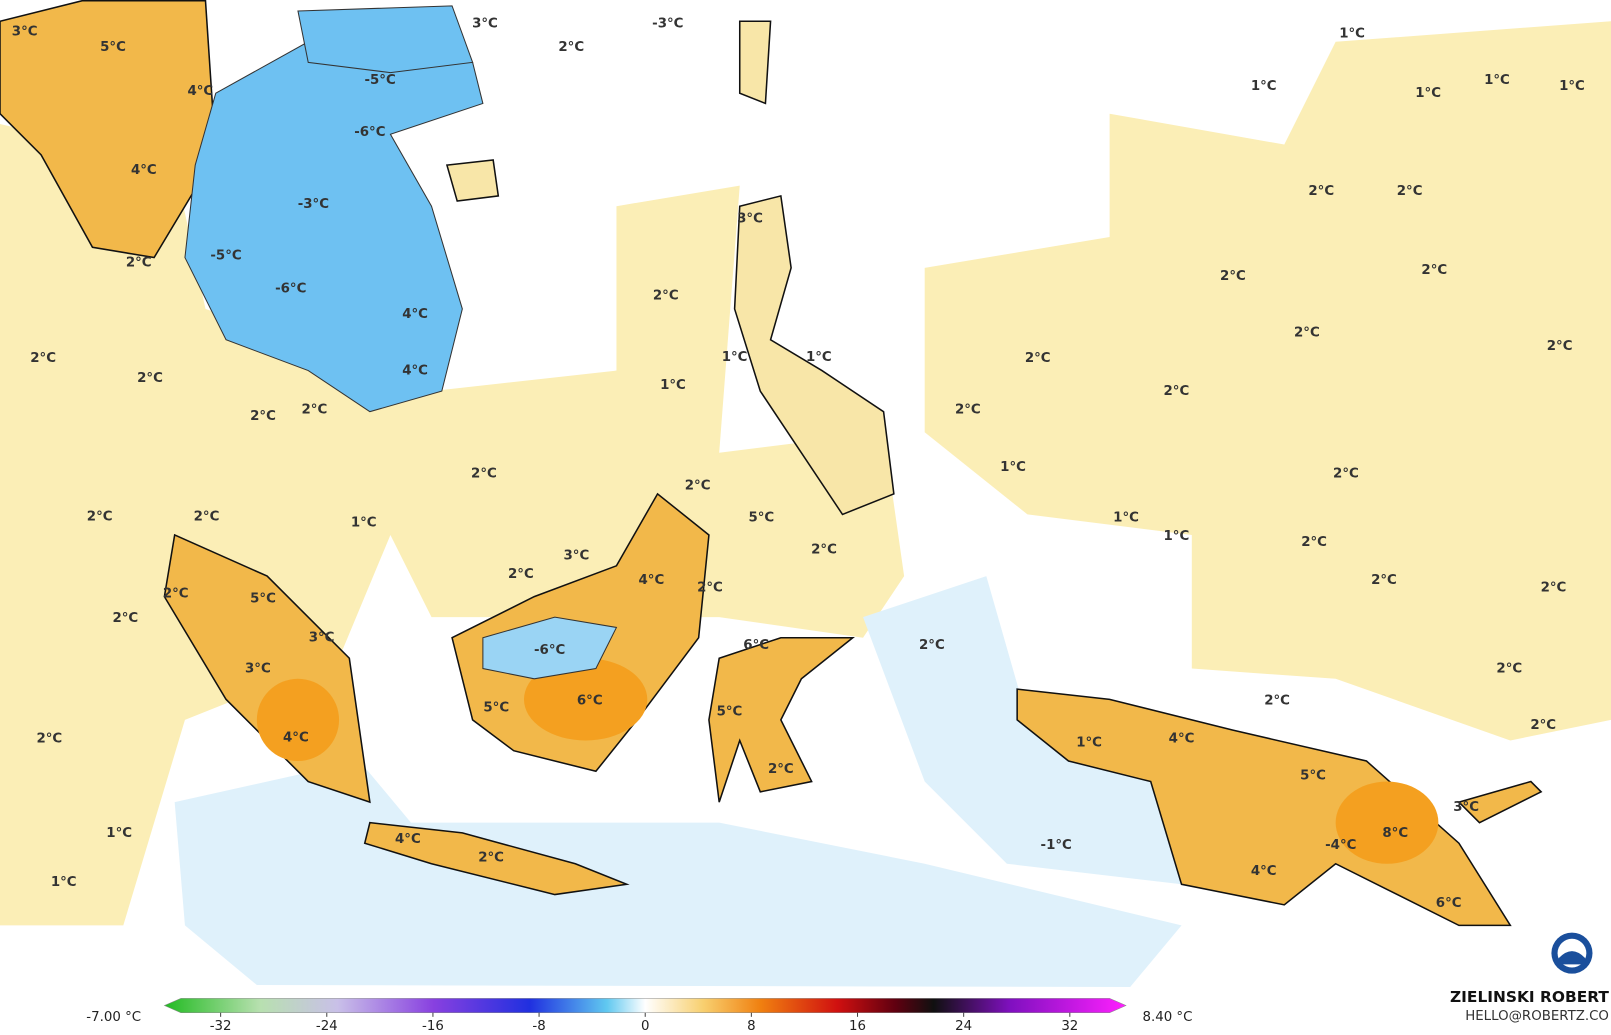  What do you see at coordinates (645, 1026) in the screenshot?
I see `colorbar-tick-label: 0` at bounding box center [645, 1026].